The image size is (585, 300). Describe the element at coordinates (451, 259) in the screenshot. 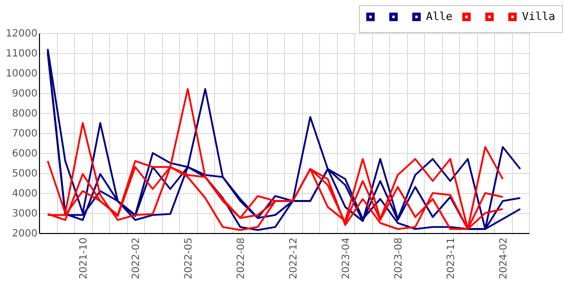

I see `x-tick-label: 2023-11` at that location.